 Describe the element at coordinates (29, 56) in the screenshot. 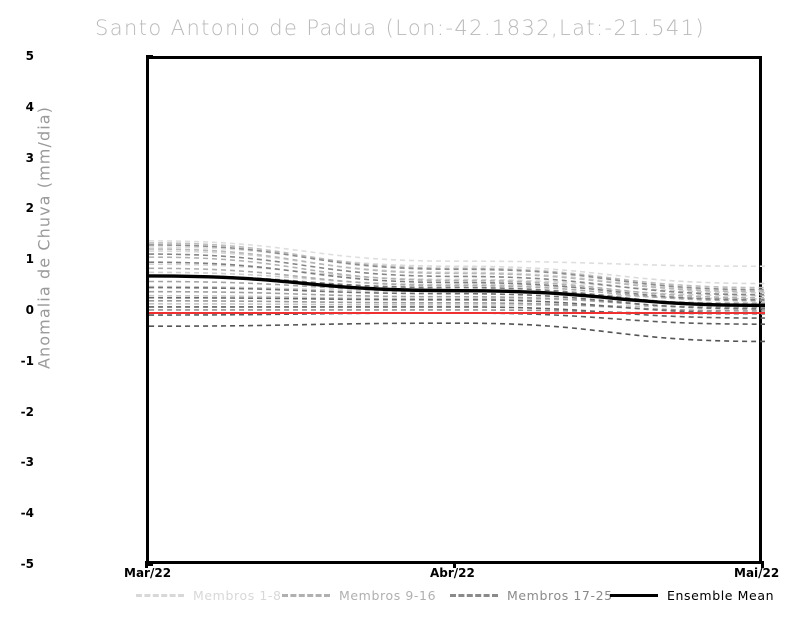

I see `y-tick-label: 5` at that location.